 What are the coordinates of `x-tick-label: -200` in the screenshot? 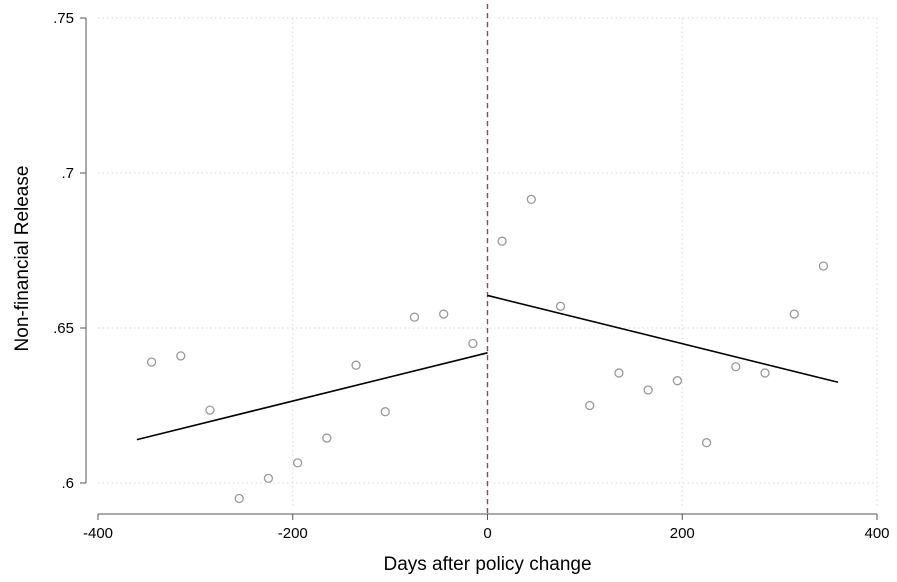 It's located at (293, 533).